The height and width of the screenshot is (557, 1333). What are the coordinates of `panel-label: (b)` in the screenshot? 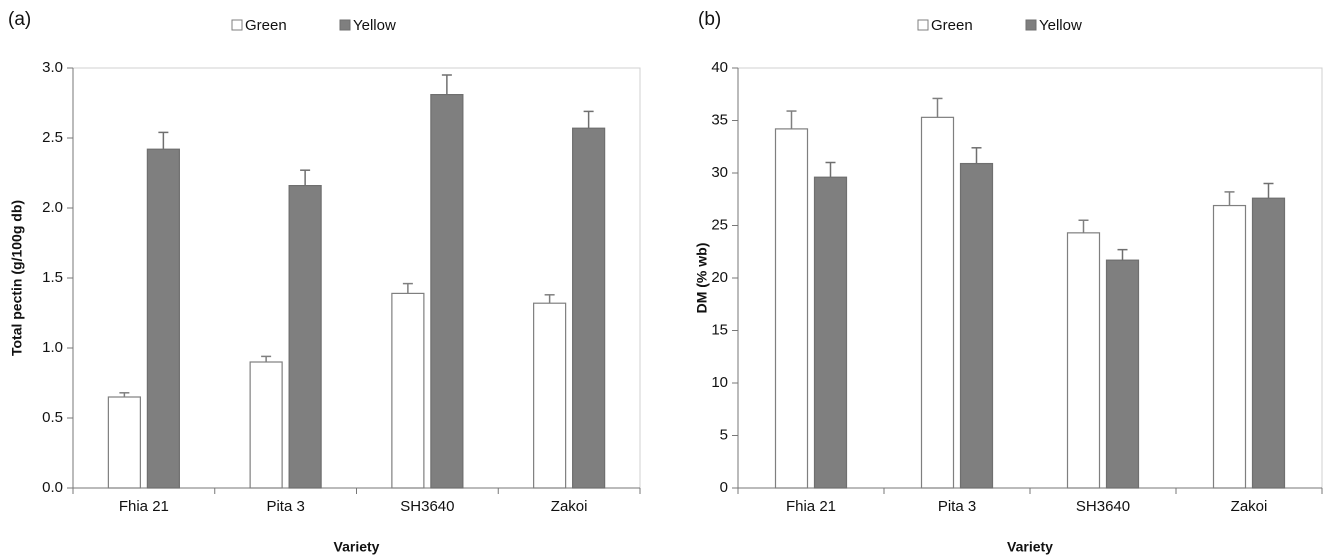 It's located at (709, 19).